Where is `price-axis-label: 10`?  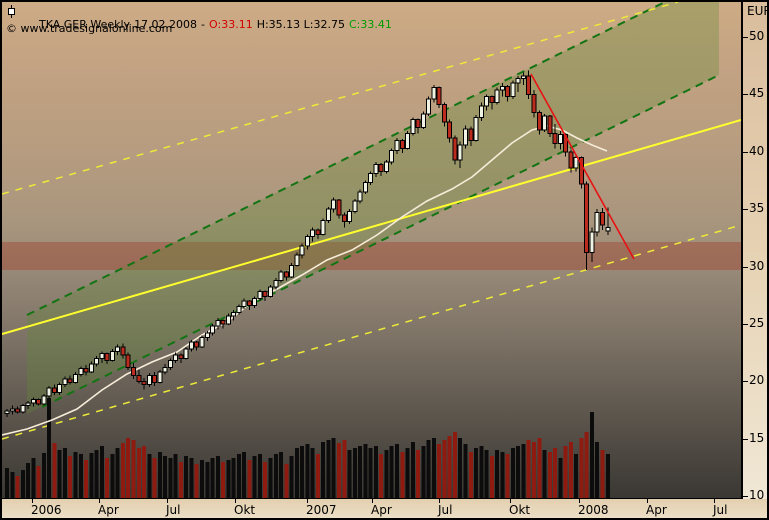 price-axis-label: 10 is located at coordinates (757, 495).